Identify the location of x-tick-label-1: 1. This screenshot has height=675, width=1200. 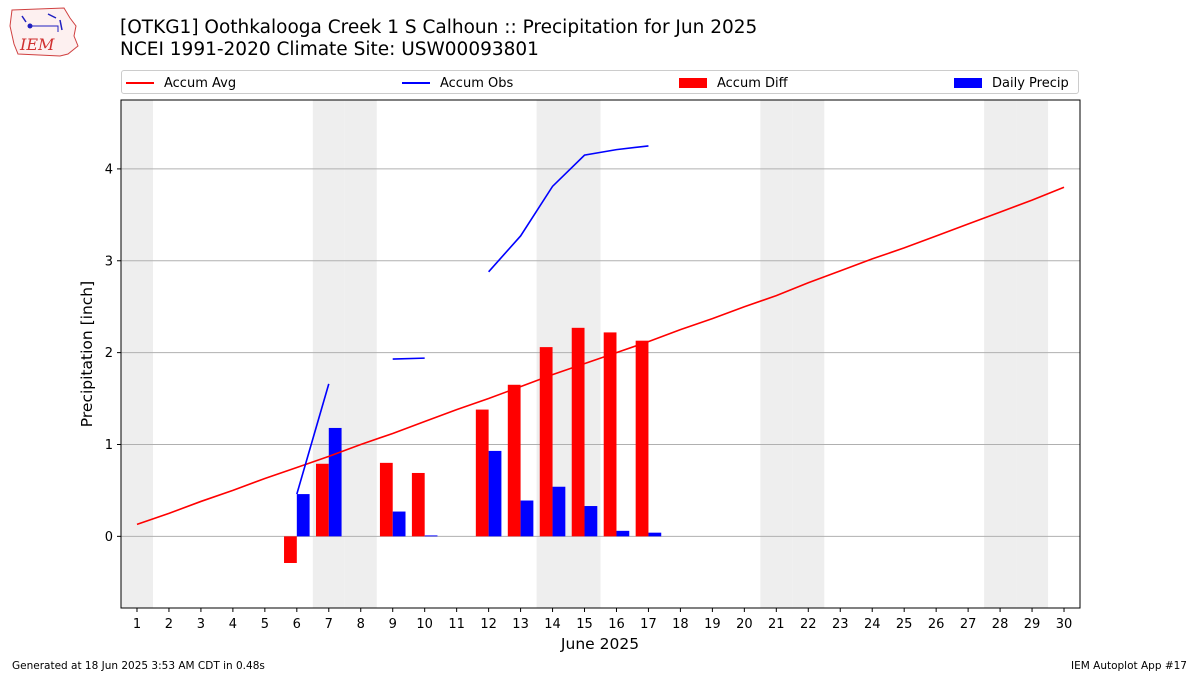
(137, 624).